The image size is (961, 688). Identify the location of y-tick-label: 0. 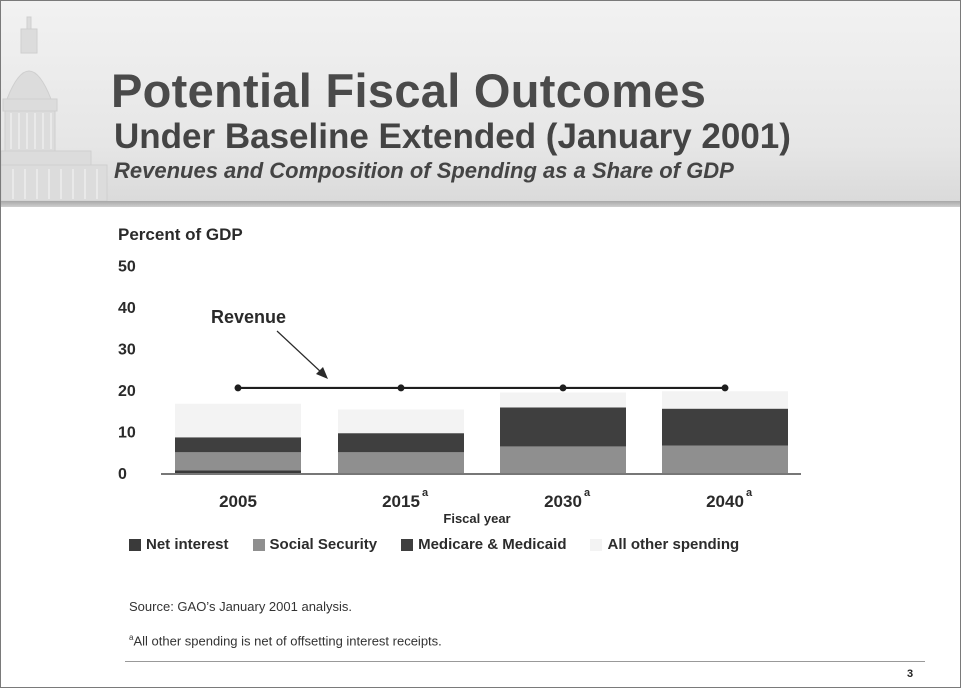
(122, 474).